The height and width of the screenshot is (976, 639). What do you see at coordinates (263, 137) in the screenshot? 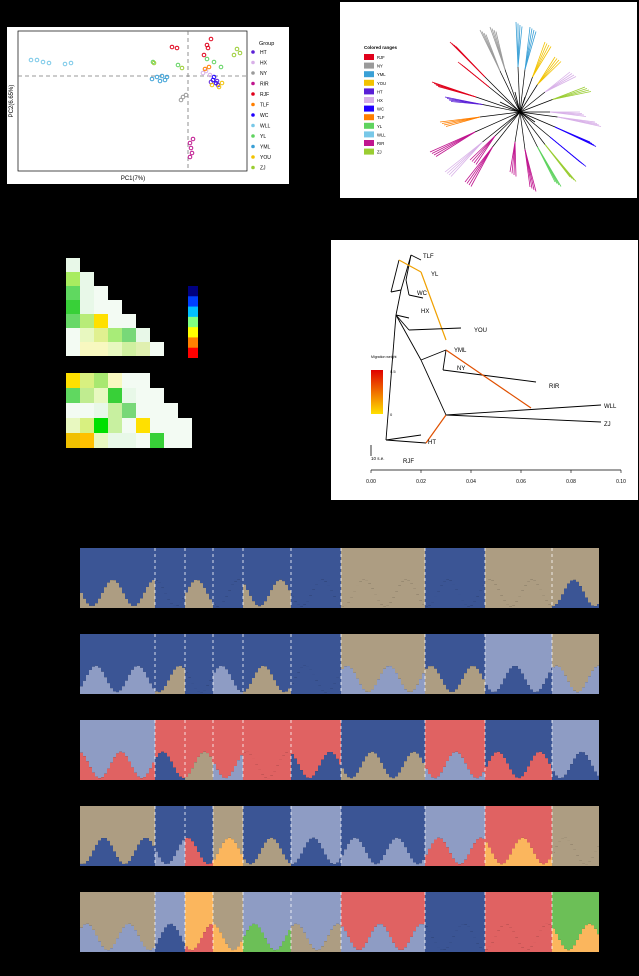
I see `legend-label: YL` at bounding box center [263, 137].